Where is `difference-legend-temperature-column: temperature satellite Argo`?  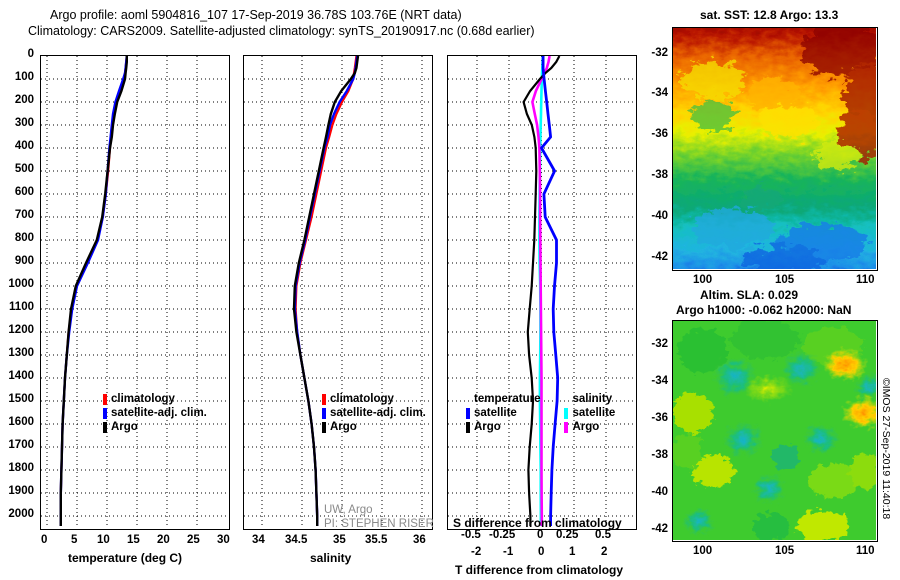 difference-legend-temperature-column: temperature satellite Argo is located at coordinates (503, 413).